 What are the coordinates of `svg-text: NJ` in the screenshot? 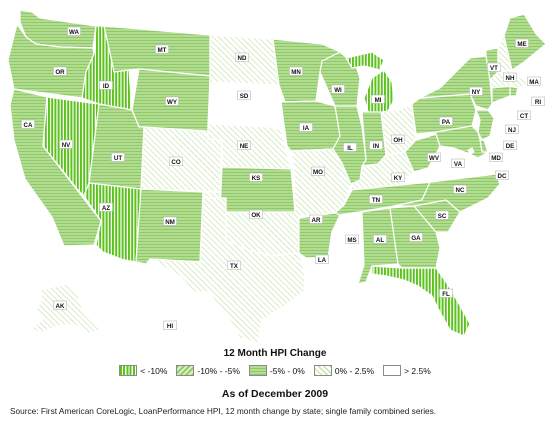 It's located at (512, 130).